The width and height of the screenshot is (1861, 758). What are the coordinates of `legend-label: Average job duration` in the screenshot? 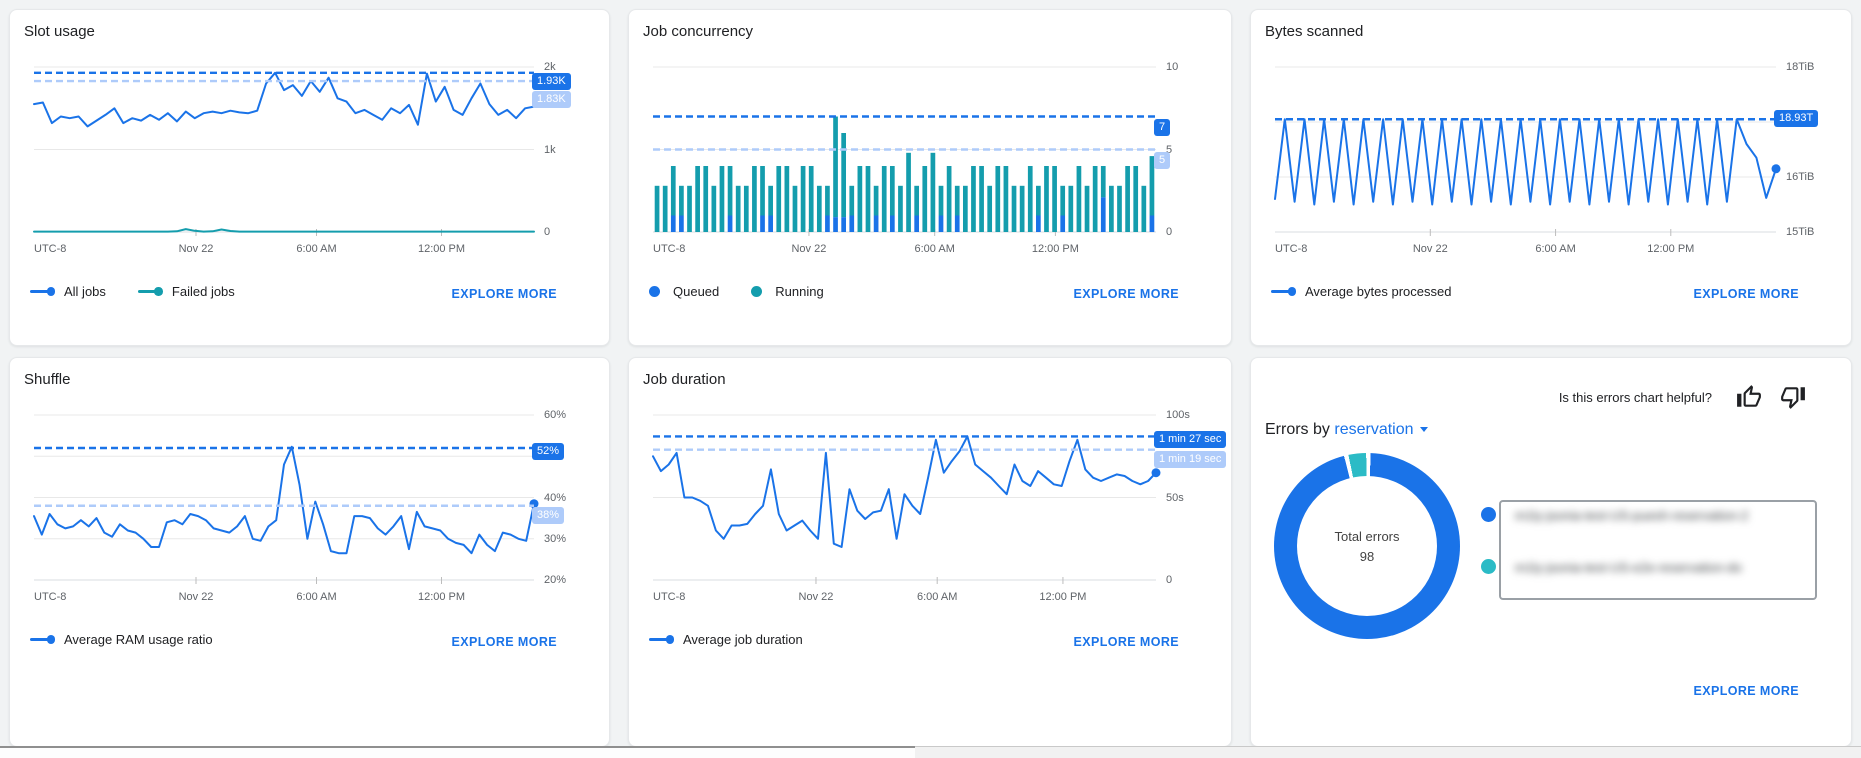 It's located at (743, 639).